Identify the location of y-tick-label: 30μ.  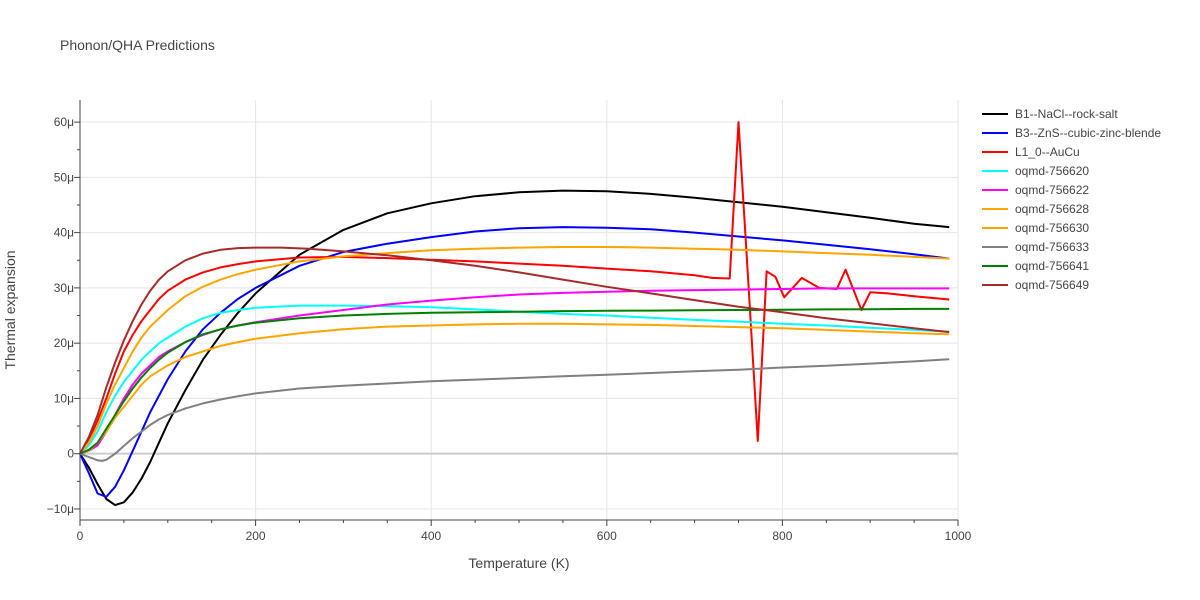
(64, 288).